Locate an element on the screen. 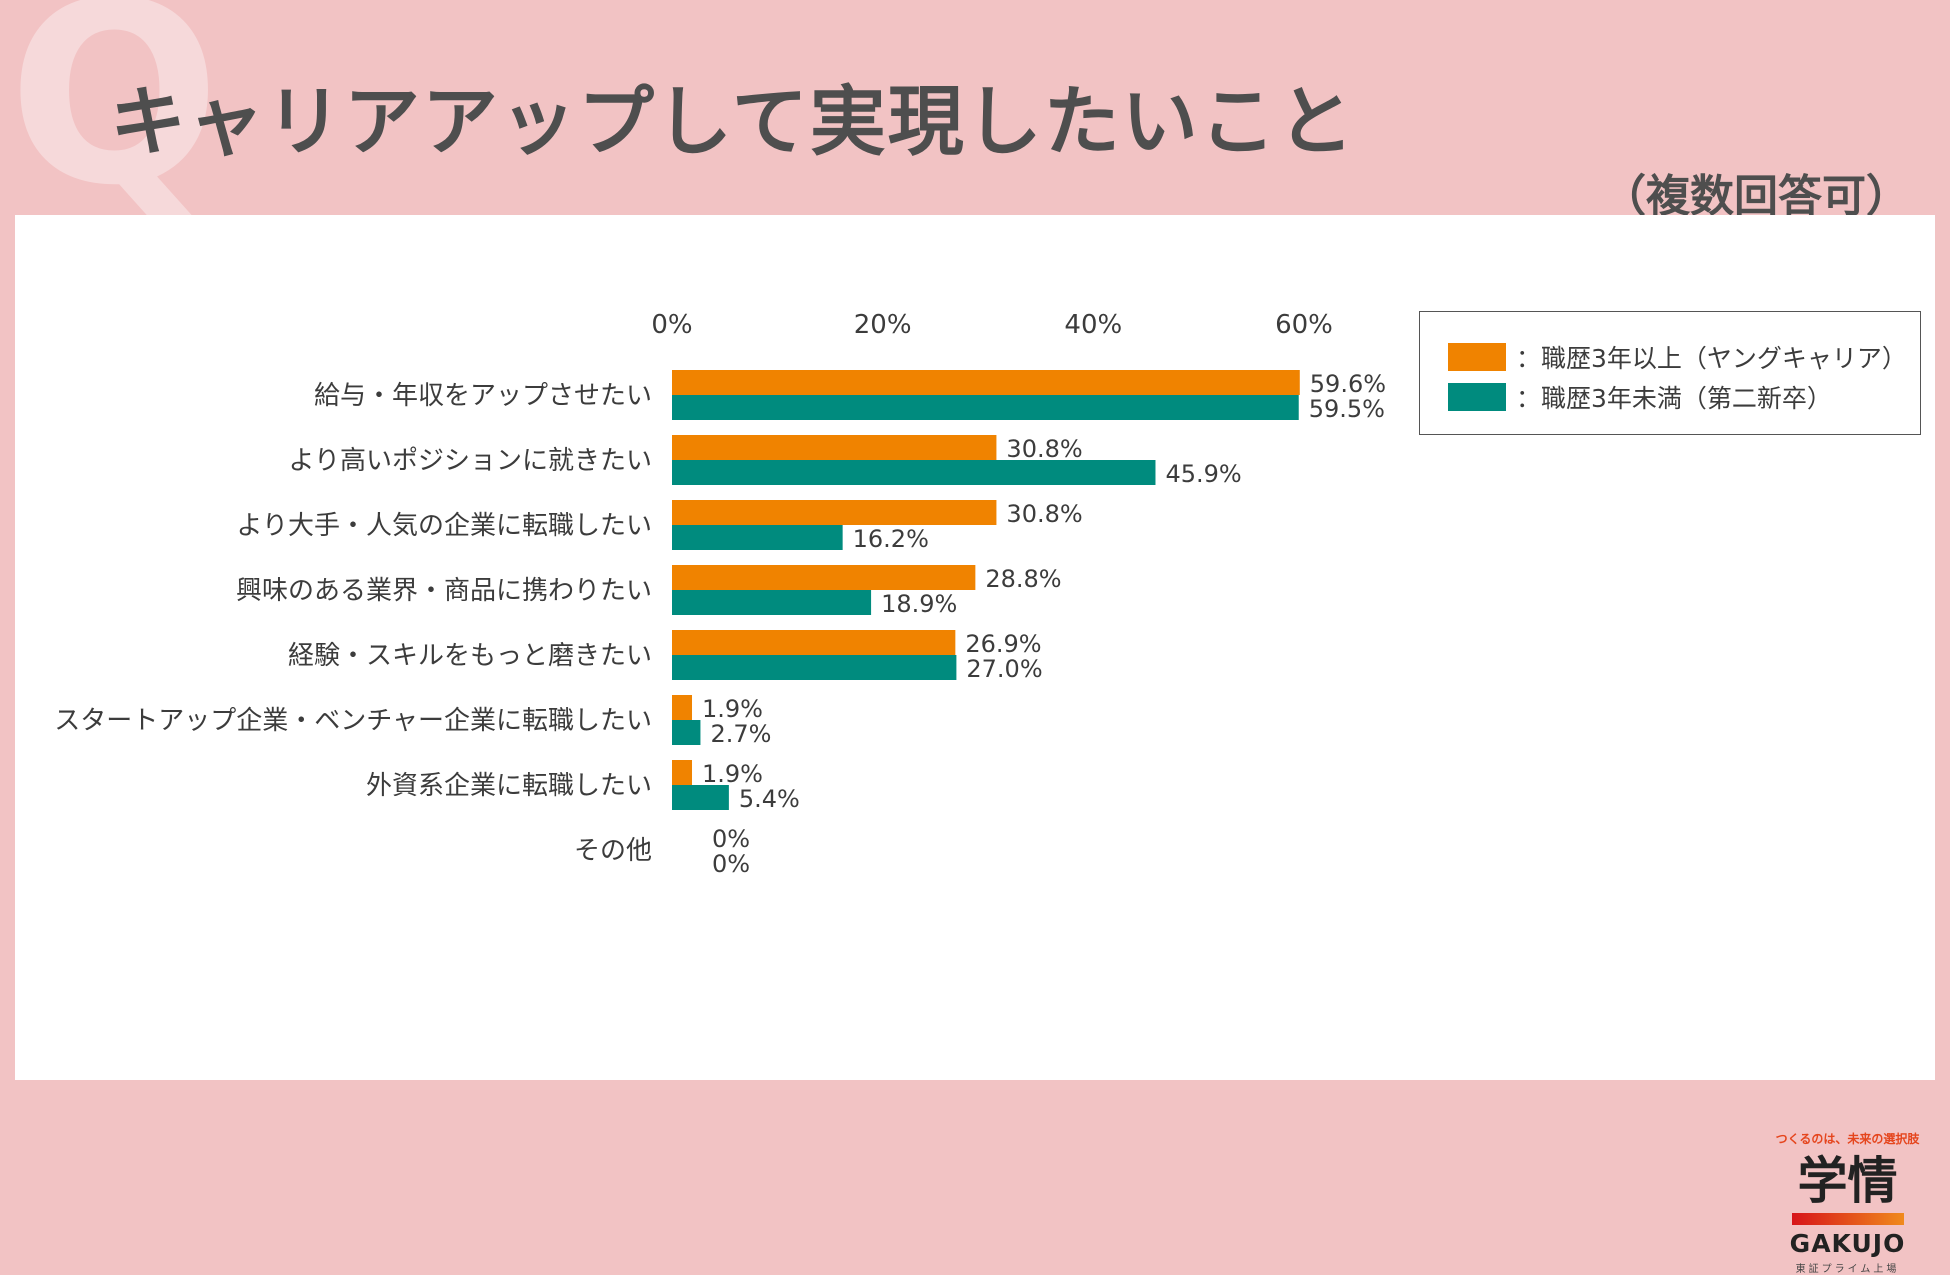  category-label: スタートアップ企業・ベンチャー企業に転職したい is located at coordinates (353, 721).